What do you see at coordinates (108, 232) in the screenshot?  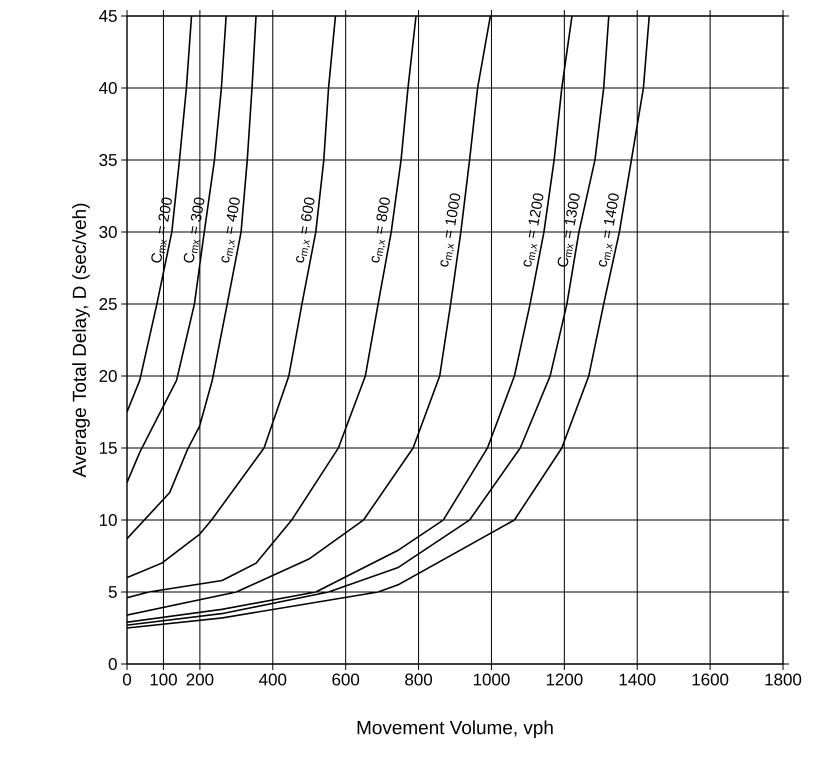 I see `y-tick-label: 30` at bounding box center [108, 232].